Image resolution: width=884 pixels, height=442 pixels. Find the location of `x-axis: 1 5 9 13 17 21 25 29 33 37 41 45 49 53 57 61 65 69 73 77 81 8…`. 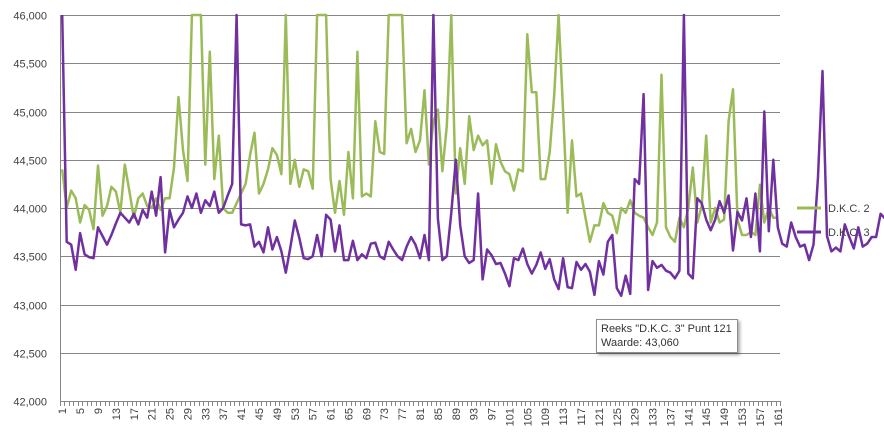

x-axis: 1 5 9 13 17 21 25 29 33 37 41 45 49 53 57 61 65 69 73 77 81 8… is located at coordinates (421, 413).